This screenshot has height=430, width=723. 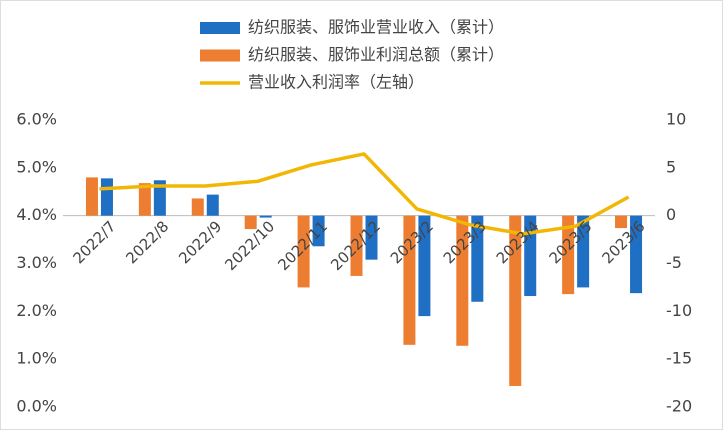 I want to click on y2-tick-label: 0, so click(x=671, y=214).